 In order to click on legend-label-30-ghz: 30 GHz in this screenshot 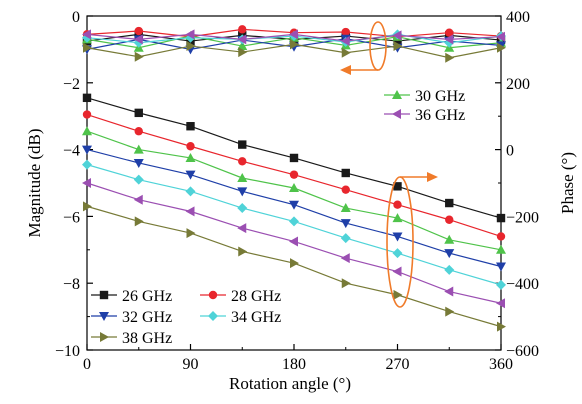, I will do `click(440, 96)`.